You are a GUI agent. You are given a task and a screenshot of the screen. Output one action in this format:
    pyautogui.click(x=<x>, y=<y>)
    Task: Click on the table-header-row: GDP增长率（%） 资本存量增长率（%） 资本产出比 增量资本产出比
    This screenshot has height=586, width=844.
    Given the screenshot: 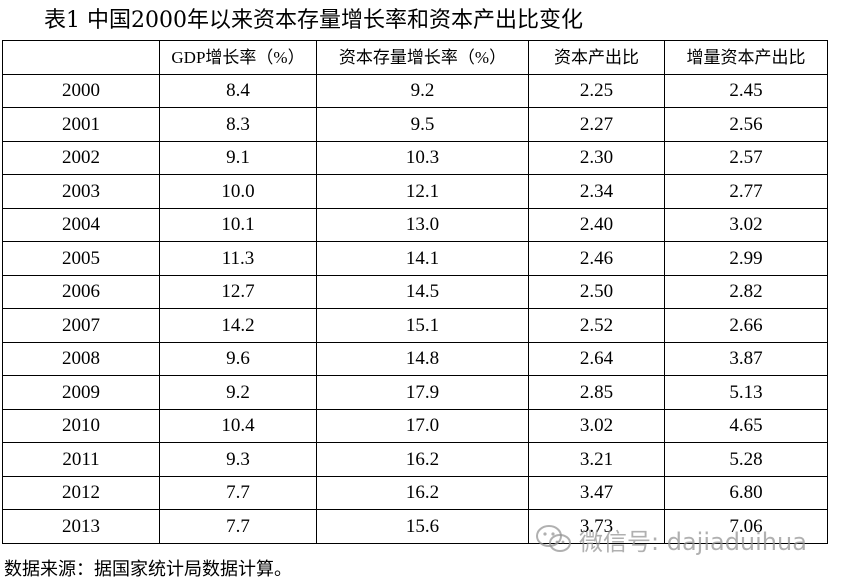 What is the action you would take?
    pyautogui.click(x=415, y=57)
    